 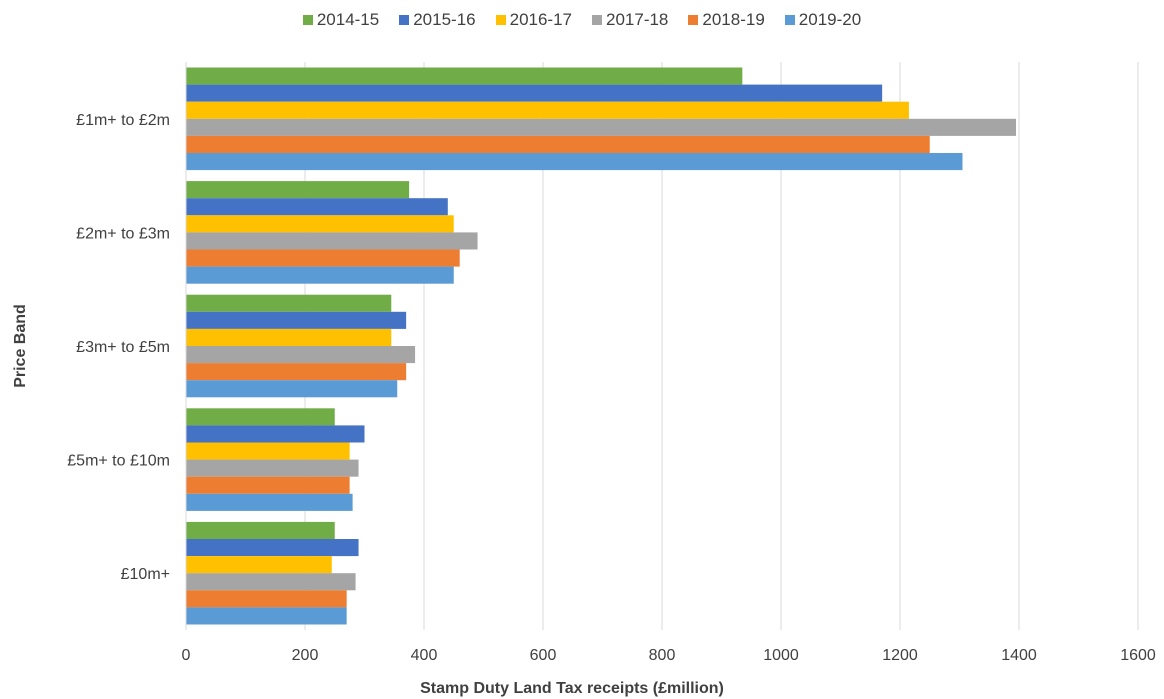 What do you see at coordinates (186, 655) in the screenshot?
I see `x-tick-label: 0` at bounding box center [186, 655].